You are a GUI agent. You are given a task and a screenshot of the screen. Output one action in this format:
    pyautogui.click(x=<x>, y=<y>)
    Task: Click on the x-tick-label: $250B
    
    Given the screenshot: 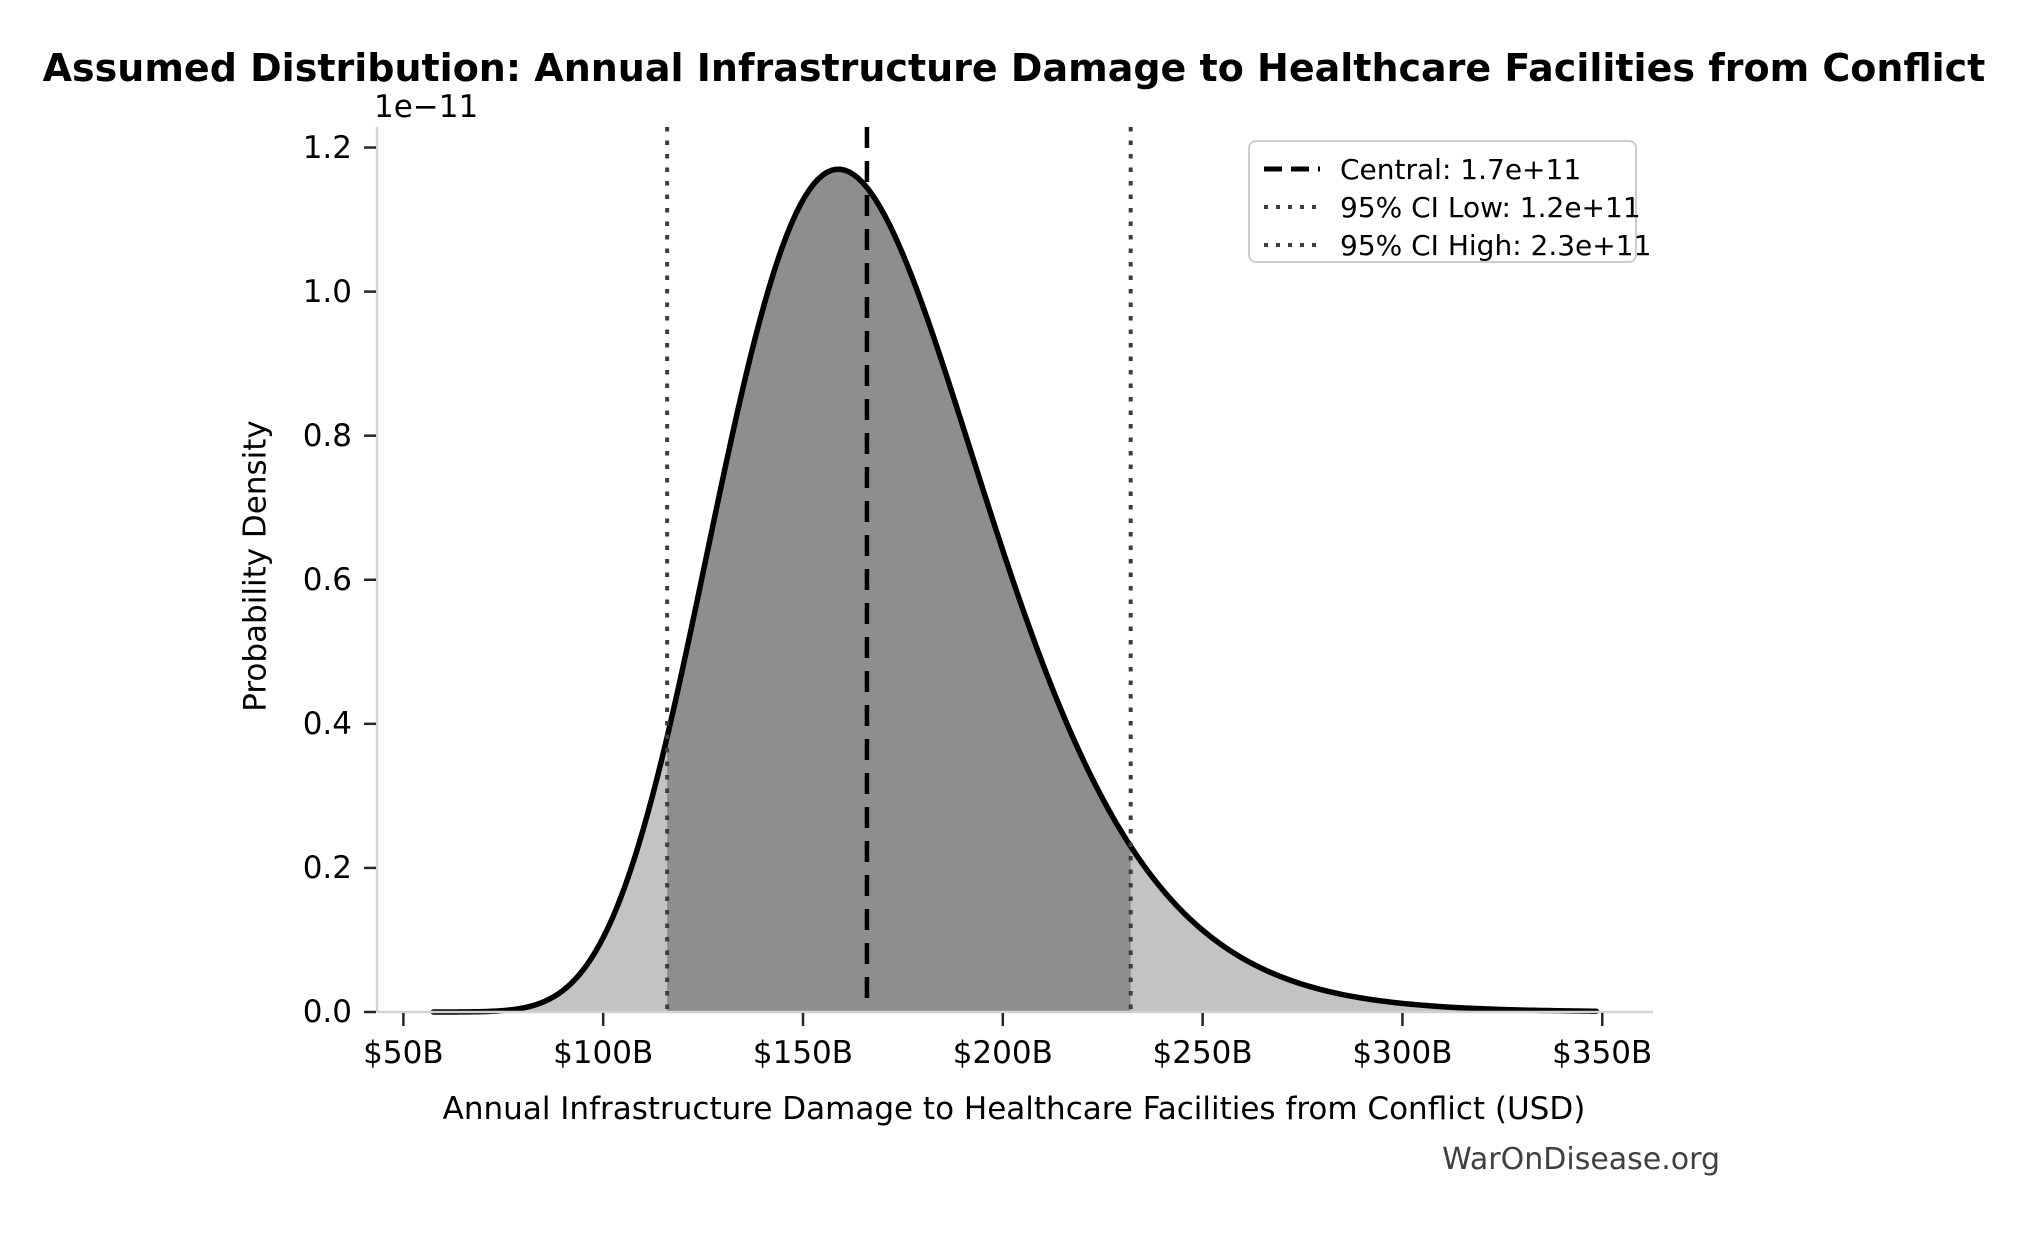 What is the action you would take?
    pyautogui.click(x=1202, y=1053)
    